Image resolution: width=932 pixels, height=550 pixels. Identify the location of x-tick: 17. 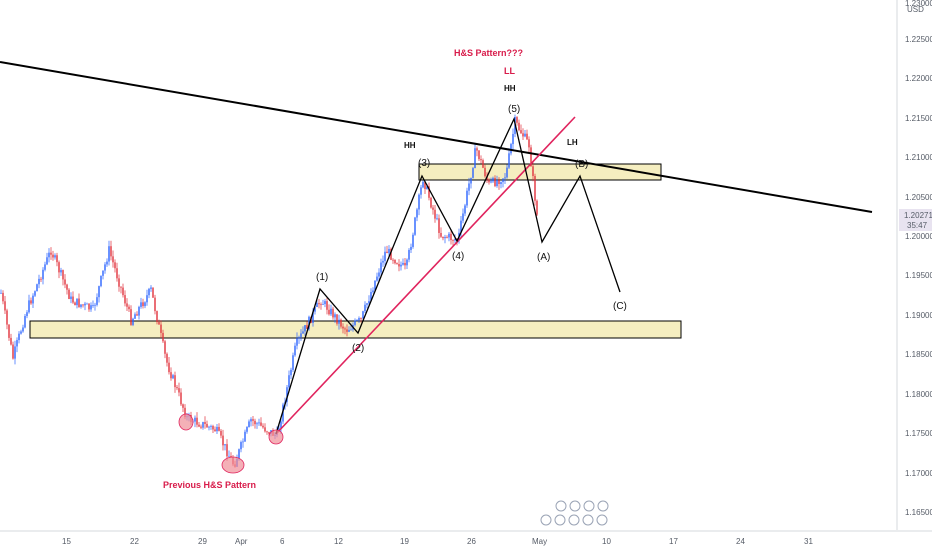
(673, 541).